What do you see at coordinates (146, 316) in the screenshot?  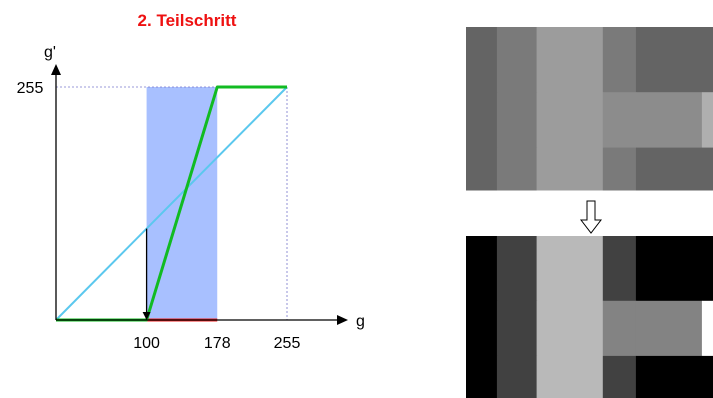 I see `marker-arrowhead` at bounding box center [146, 316].